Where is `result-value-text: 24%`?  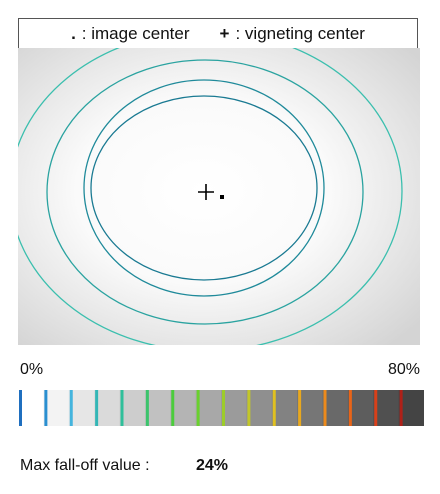 result-value-text: 24% is located at coordinates (212, 465).